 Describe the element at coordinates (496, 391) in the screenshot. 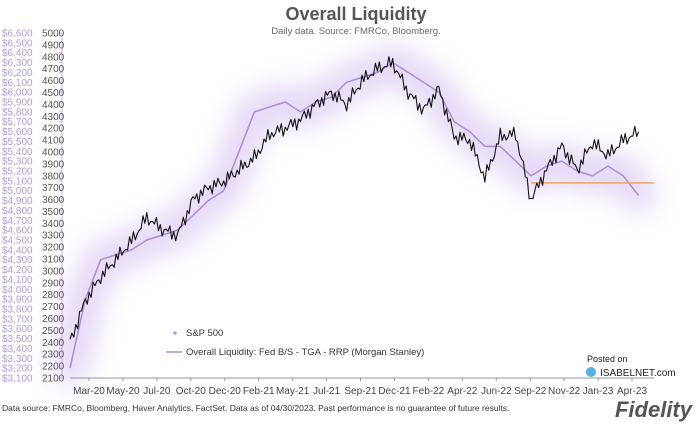

I see `x-tick-label: Jun-22` at that location.